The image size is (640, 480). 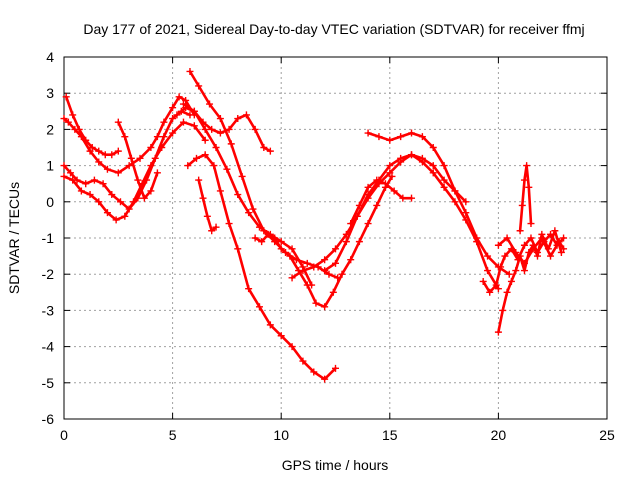 What do you see at coordinates (48, 347) in the screenshot?
I see `y-tick-label: -4` at bounding box center [48, 347].